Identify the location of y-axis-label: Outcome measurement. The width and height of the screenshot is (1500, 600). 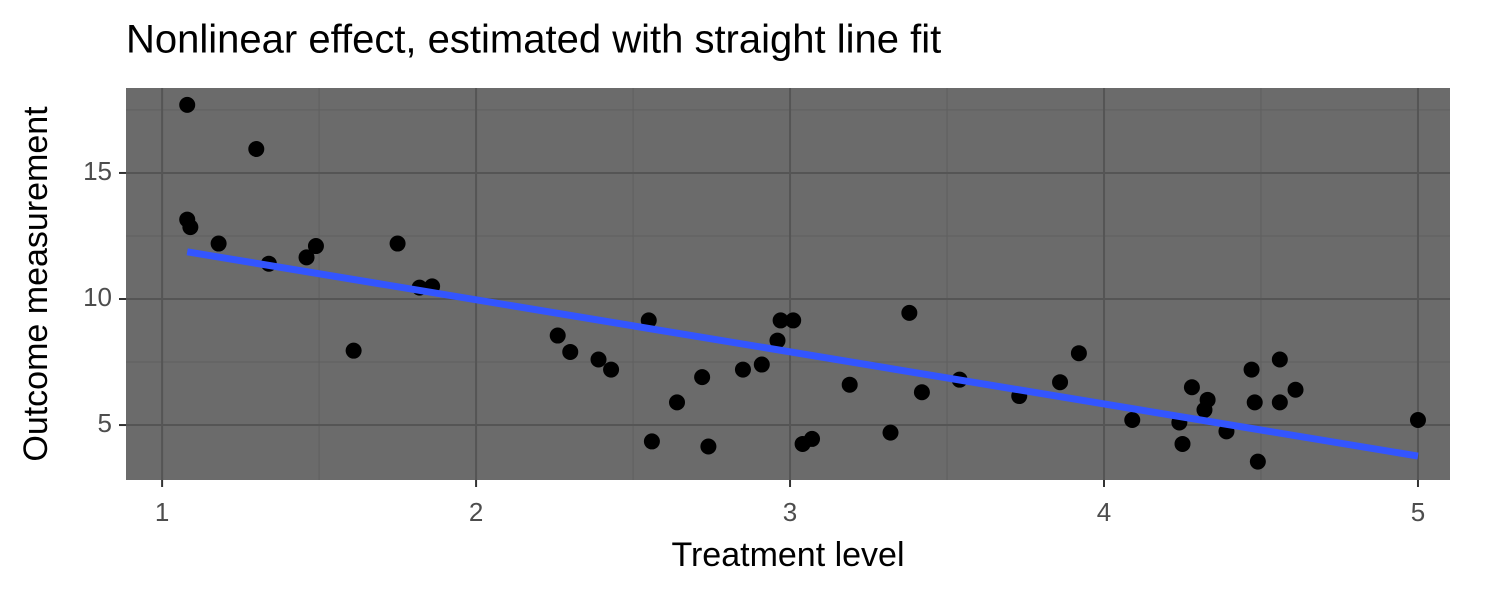
(36, 284).